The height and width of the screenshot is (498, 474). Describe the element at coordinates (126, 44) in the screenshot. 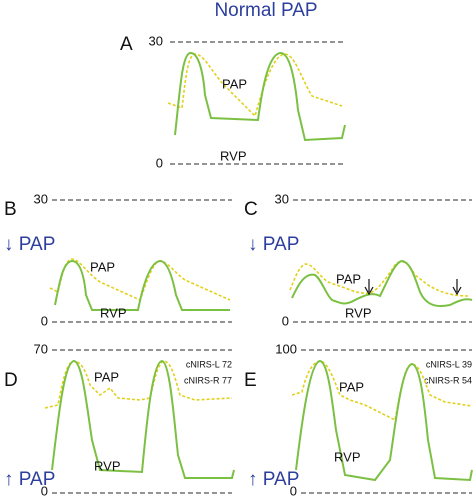

I see `panel-label: A` at that location.